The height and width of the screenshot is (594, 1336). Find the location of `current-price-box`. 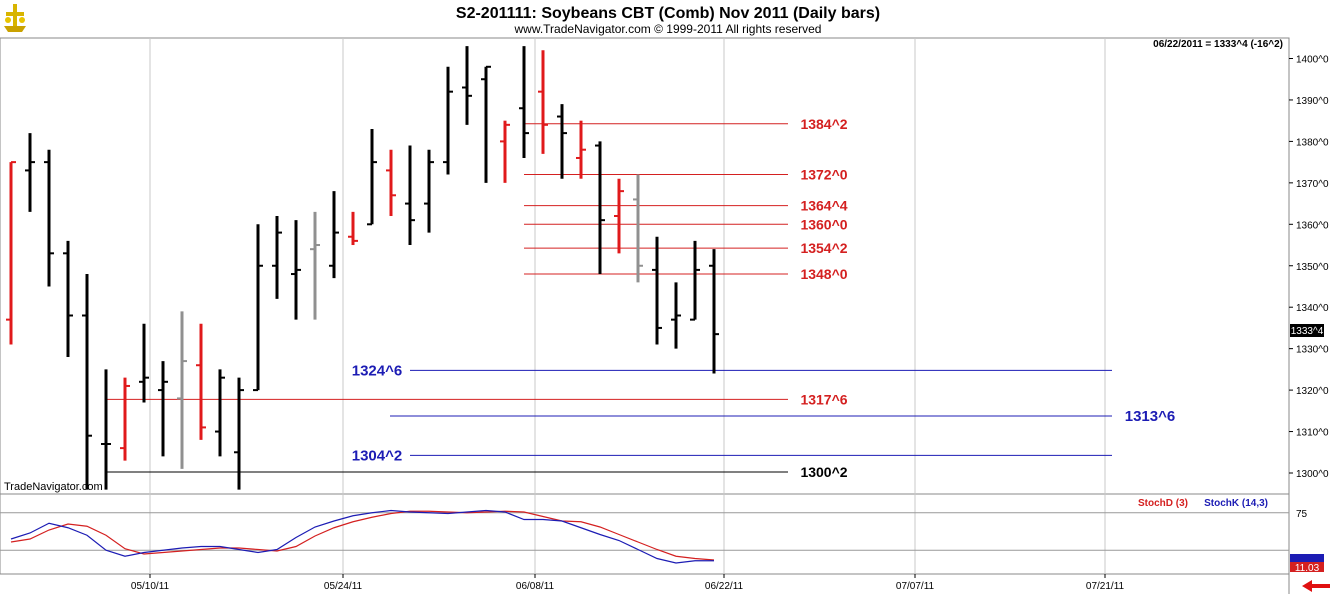

current-price-box is located at coordinates (1307, 330).